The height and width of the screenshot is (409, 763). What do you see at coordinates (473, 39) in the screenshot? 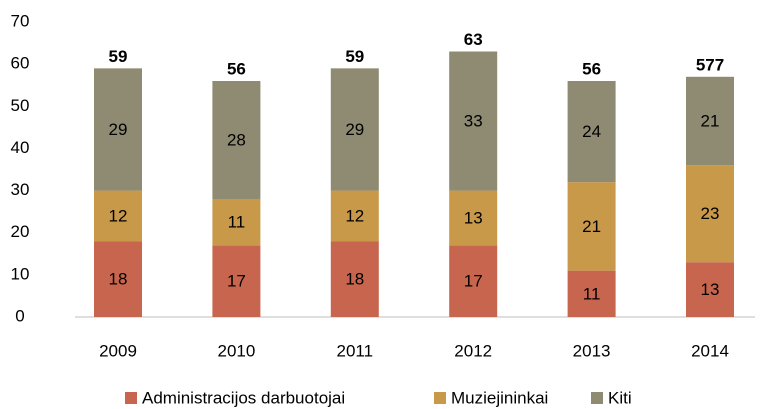
I see `total-label: 63` at bounding box center [473, 39].